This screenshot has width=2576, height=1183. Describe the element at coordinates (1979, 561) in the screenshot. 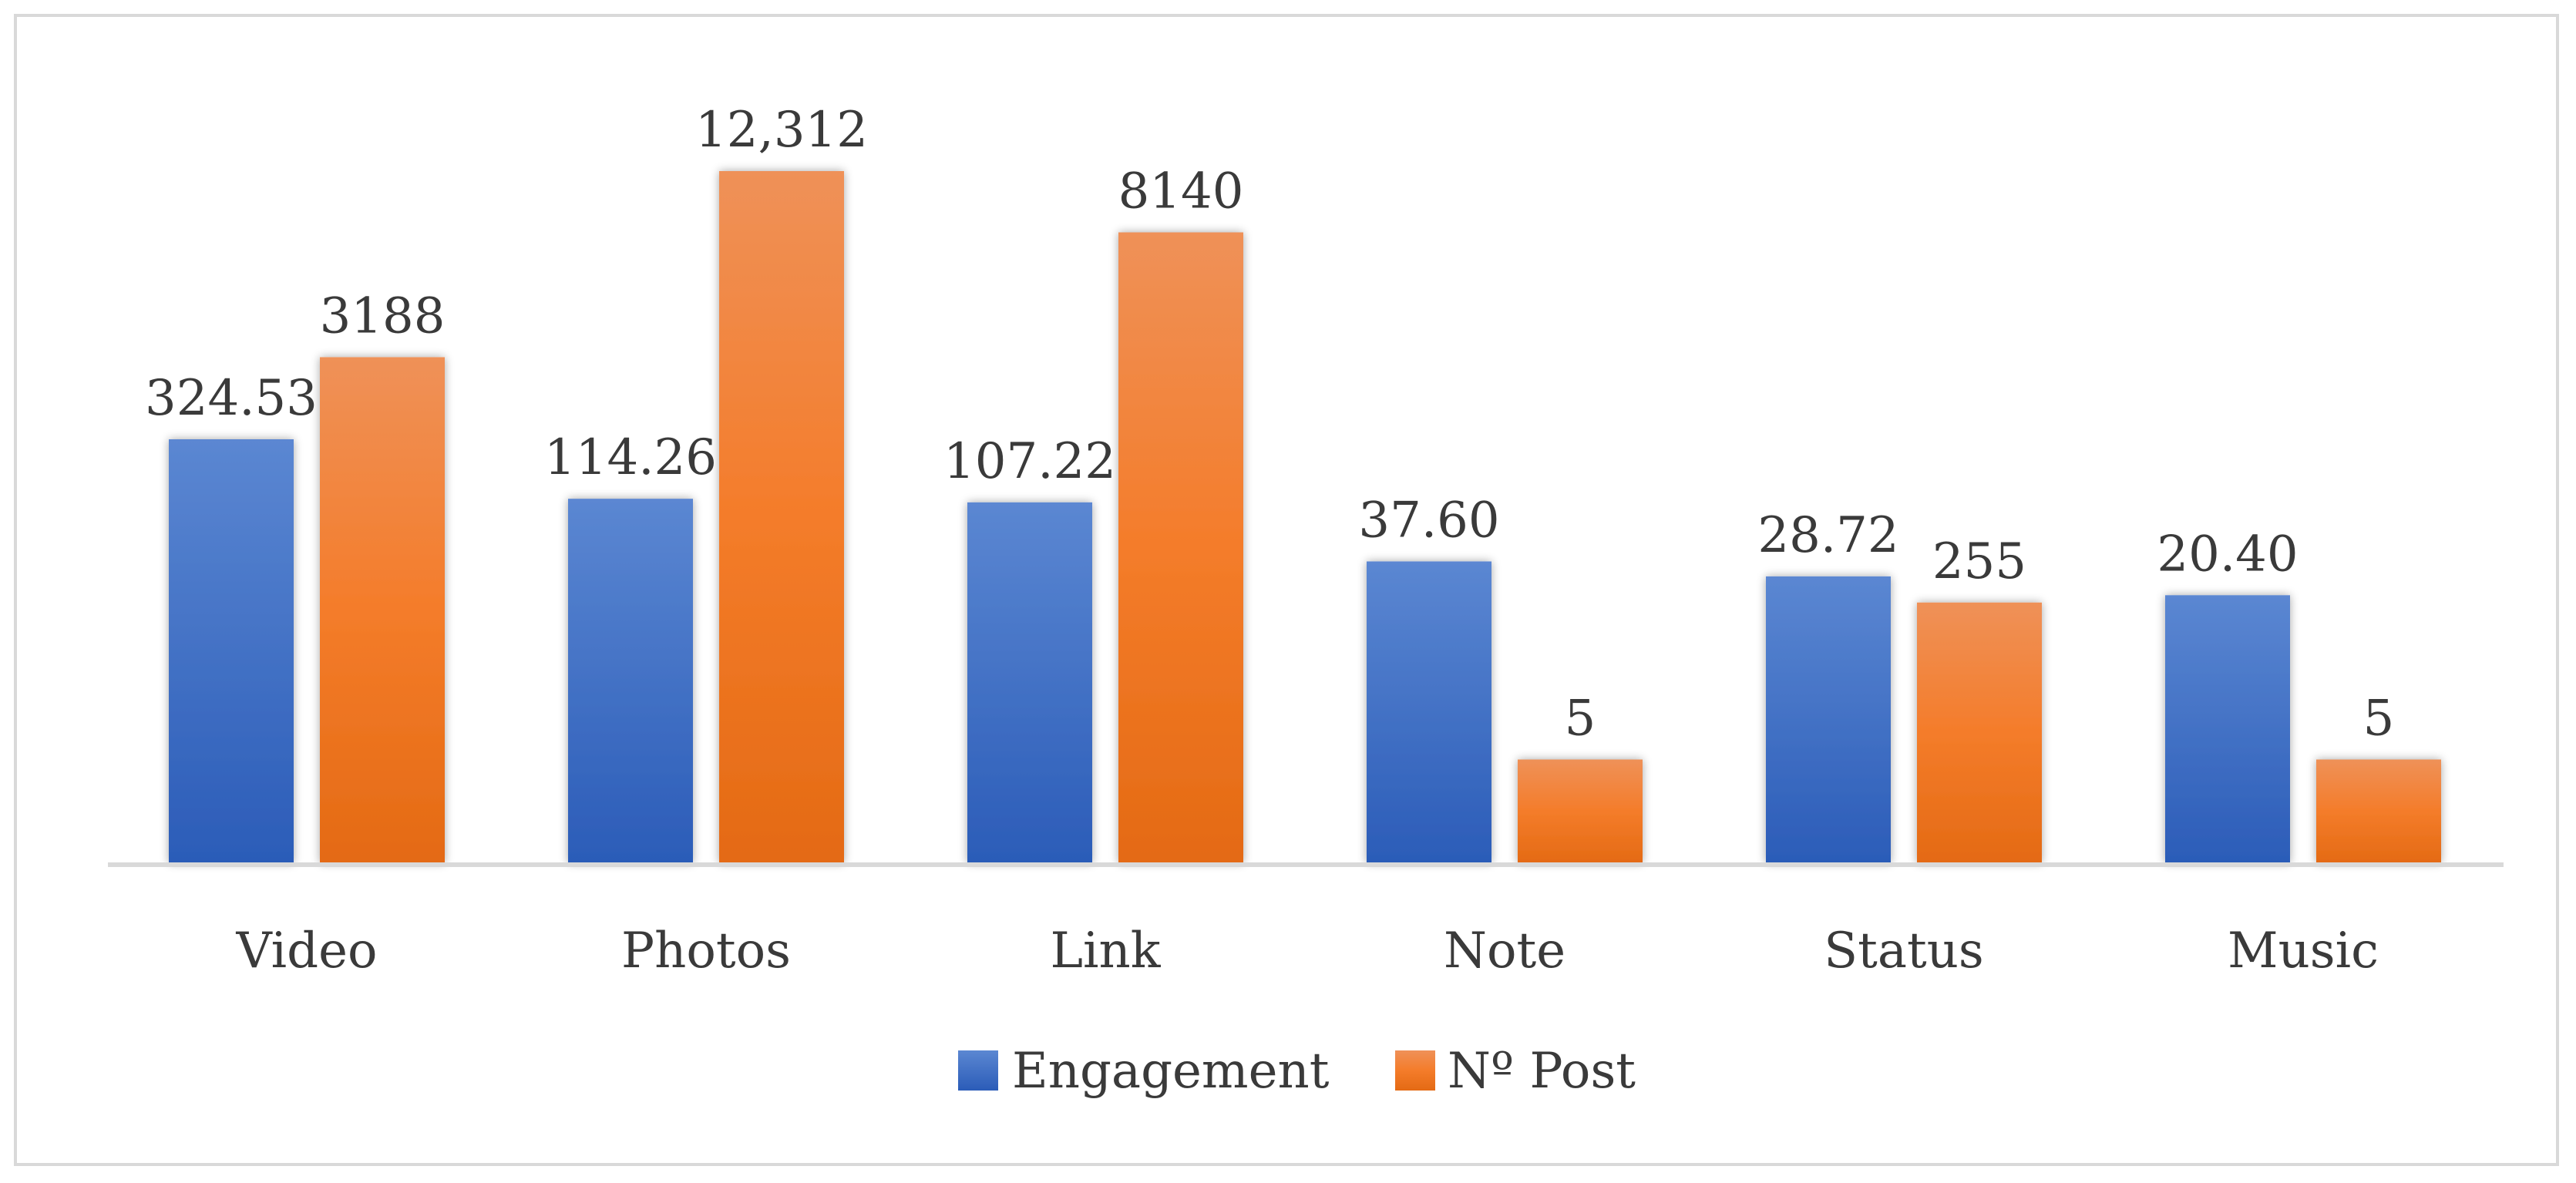

I see `data-label-n-post-status: 255` at that location.